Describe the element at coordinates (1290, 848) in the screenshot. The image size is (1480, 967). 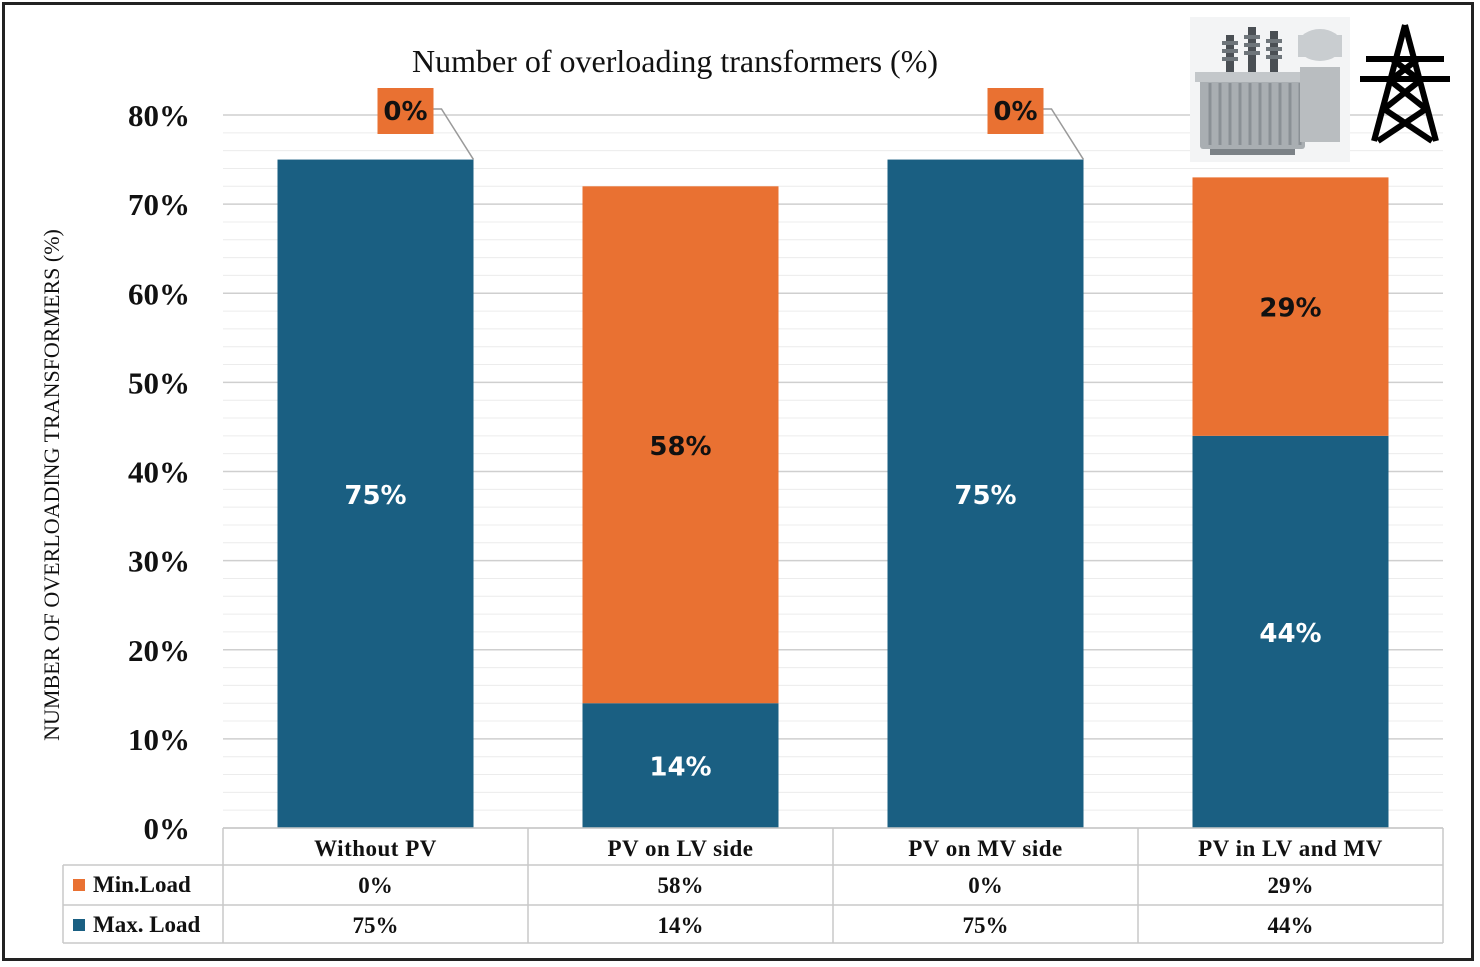
I see `x-category-label: PV in LV and MV` at that location.